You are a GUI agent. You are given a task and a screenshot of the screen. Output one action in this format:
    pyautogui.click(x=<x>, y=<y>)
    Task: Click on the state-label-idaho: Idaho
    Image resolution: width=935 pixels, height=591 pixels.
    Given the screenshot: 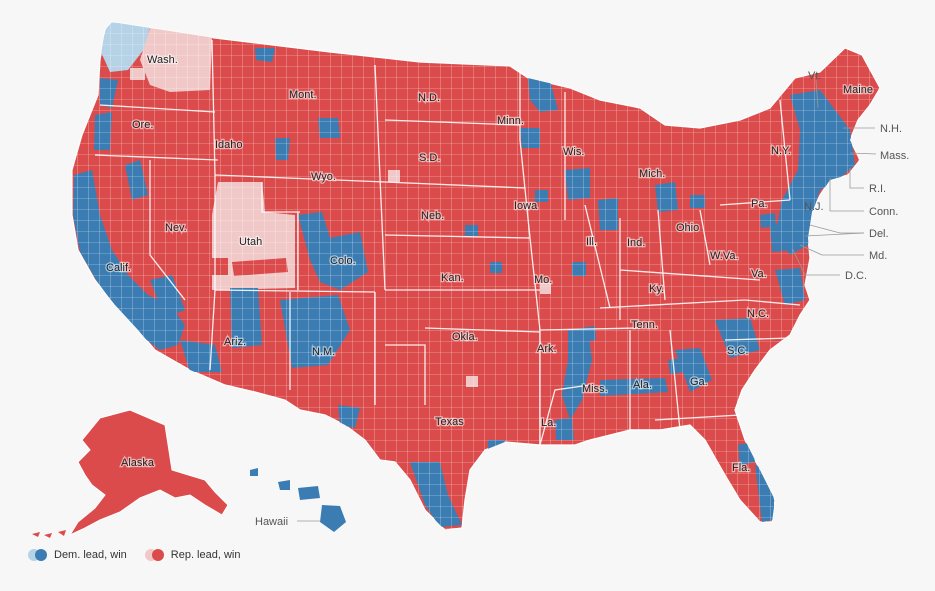 What is the action you would take?
    pyautogui.click(x=229, y=145)
    